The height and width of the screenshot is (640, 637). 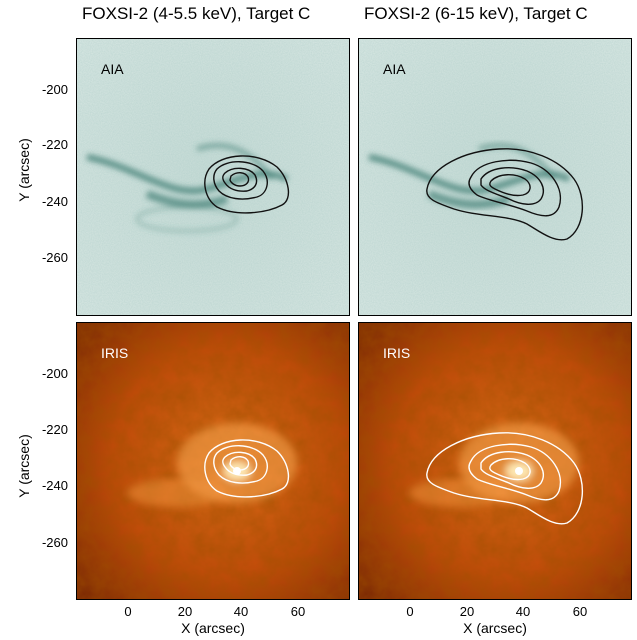 What do you see at coordinates (505, 478) in the screenshot?
I see `iris-high-contours` at bounding box center [505, 478].